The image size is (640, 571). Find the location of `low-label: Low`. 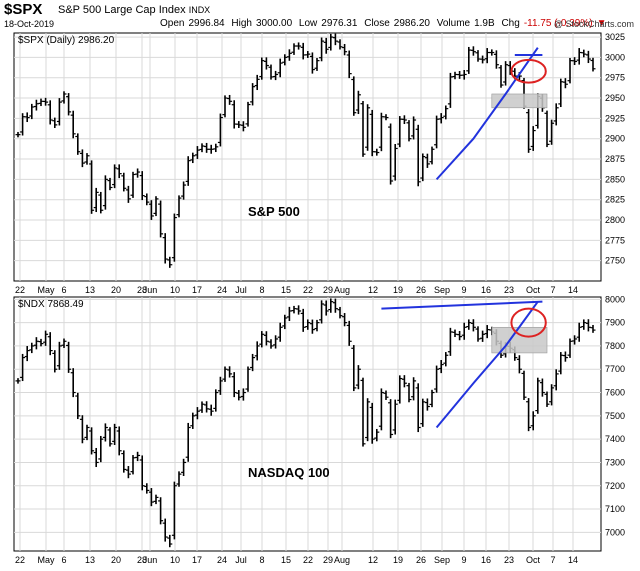

low-label: Low is located at coordinates (308, 23).